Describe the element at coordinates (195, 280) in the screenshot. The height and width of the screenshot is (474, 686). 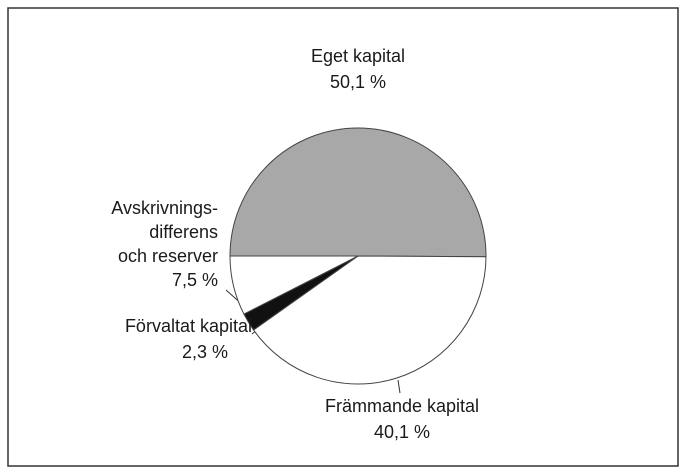
I see `value-label: 7,5 %` at that location.